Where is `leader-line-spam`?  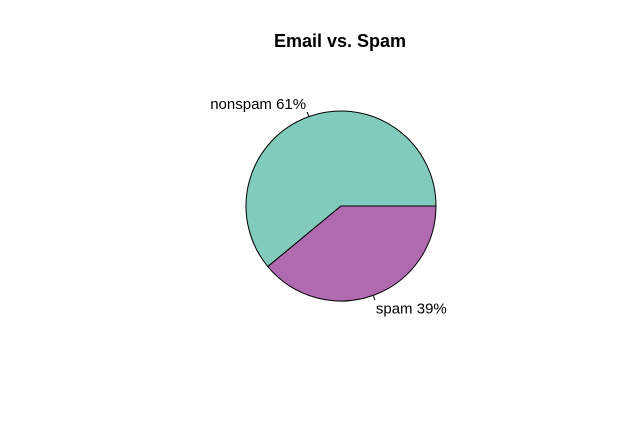 leader-line-spam is located at coordinates (374, 298).